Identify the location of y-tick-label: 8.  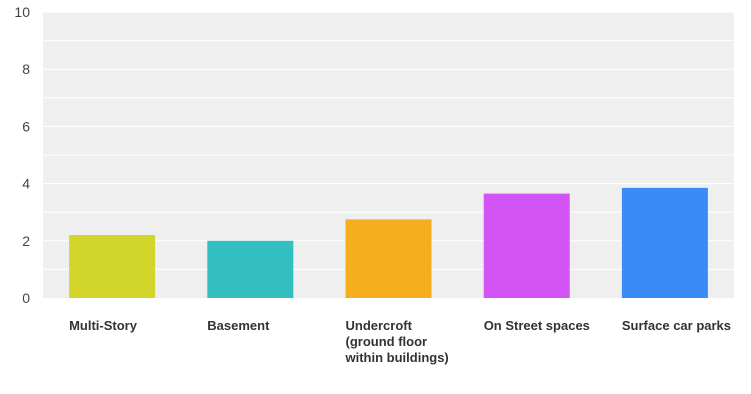
(26, 69).